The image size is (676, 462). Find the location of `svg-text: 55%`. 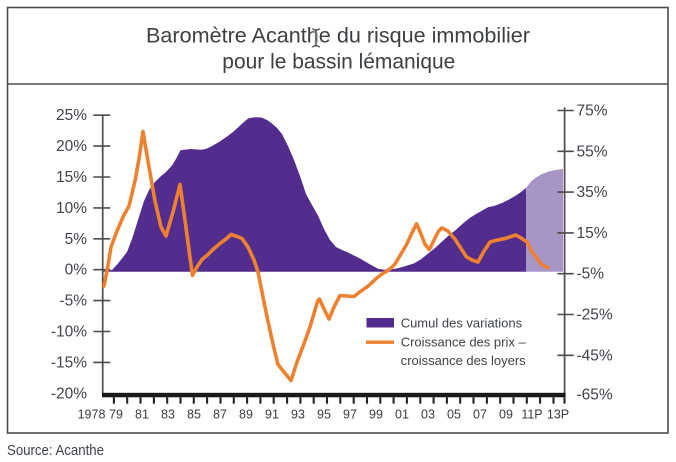

svg-text: 55% is located at coordinates (592, 151).